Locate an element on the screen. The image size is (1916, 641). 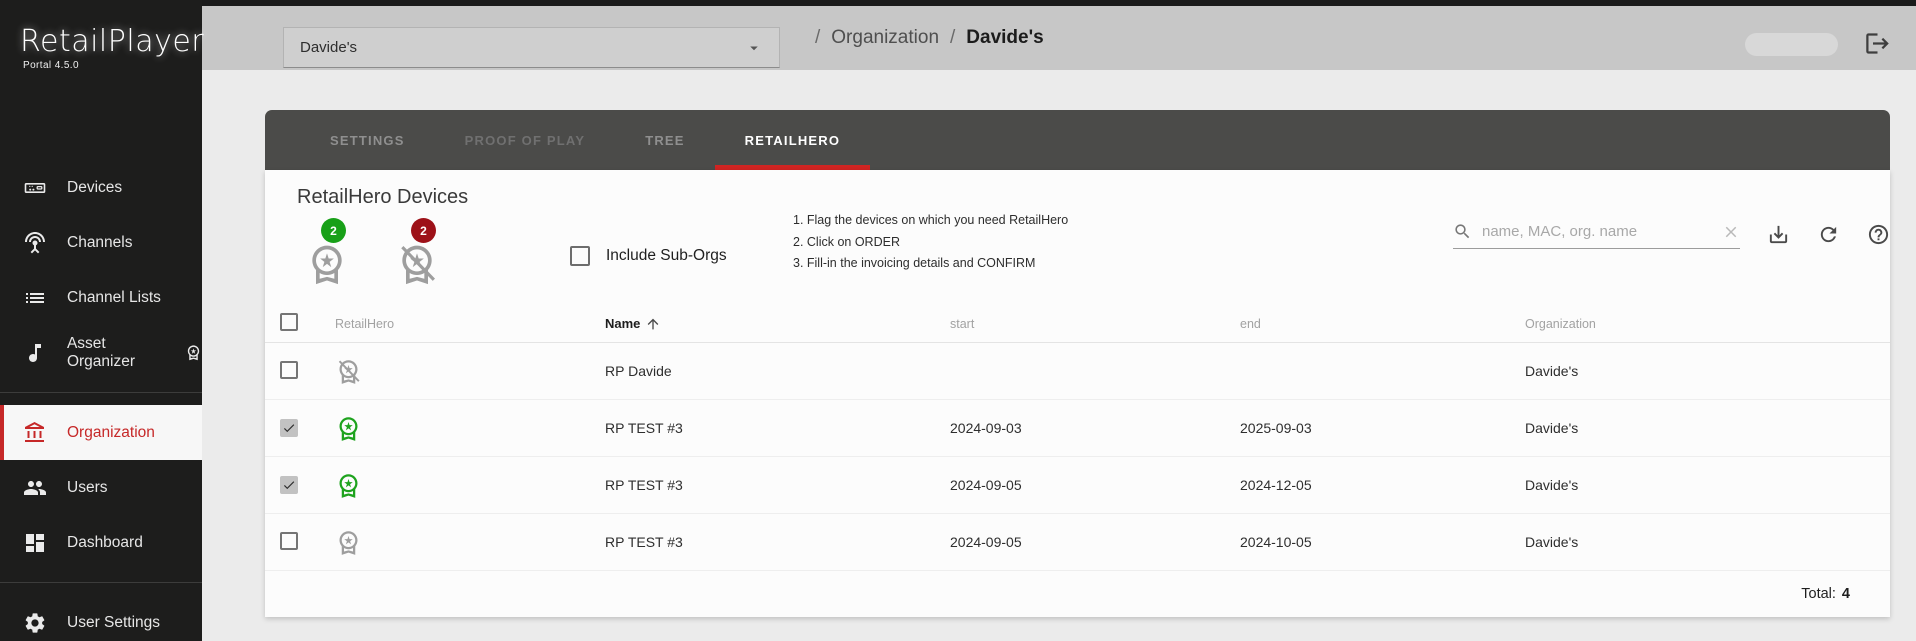
sidebar-item-users: Users is located at coordinates (101, 487).